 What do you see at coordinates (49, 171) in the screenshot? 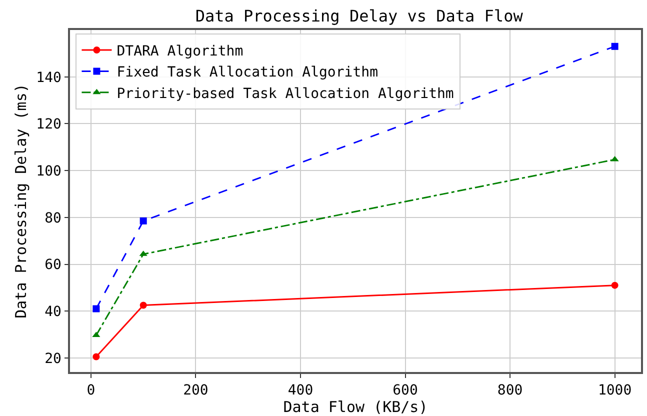
I see `y-tick-label: 100` at bounding box center [49, 171].